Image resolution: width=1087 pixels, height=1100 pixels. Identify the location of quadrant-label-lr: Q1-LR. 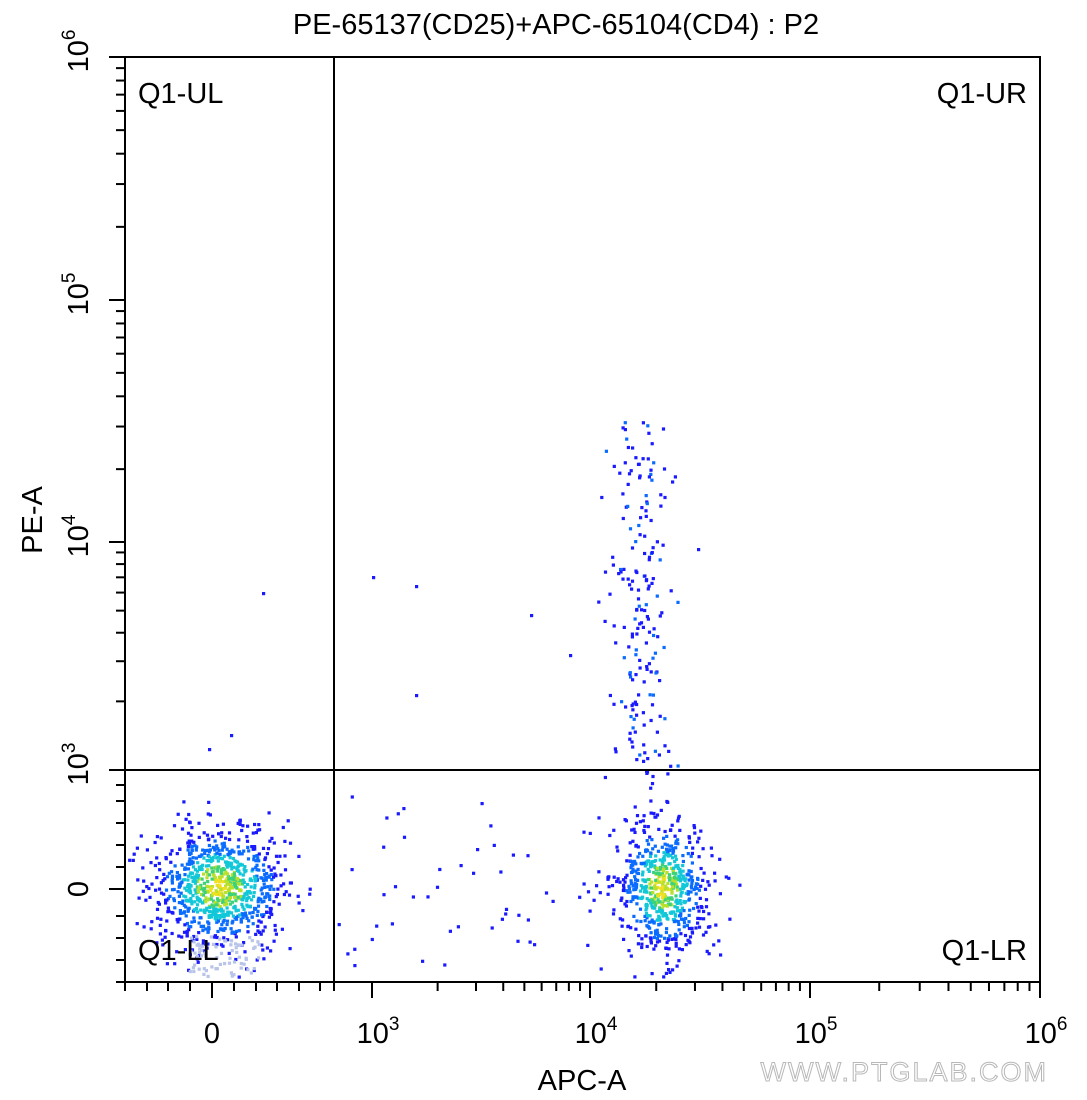
(984, 951).